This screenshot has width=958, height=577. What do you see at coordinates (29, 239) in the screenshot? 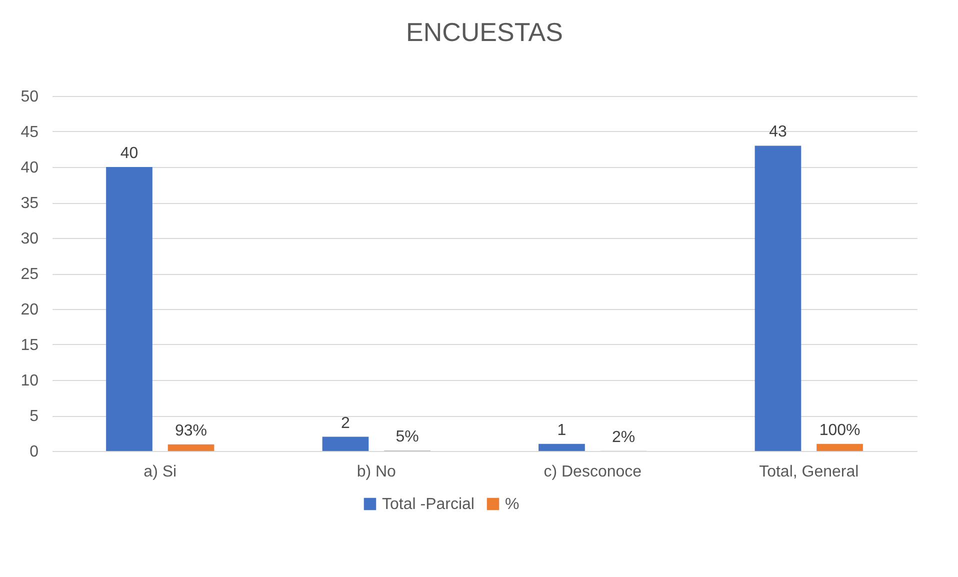
I see `y-tick-label: 30` at bounding box center [29, 239].